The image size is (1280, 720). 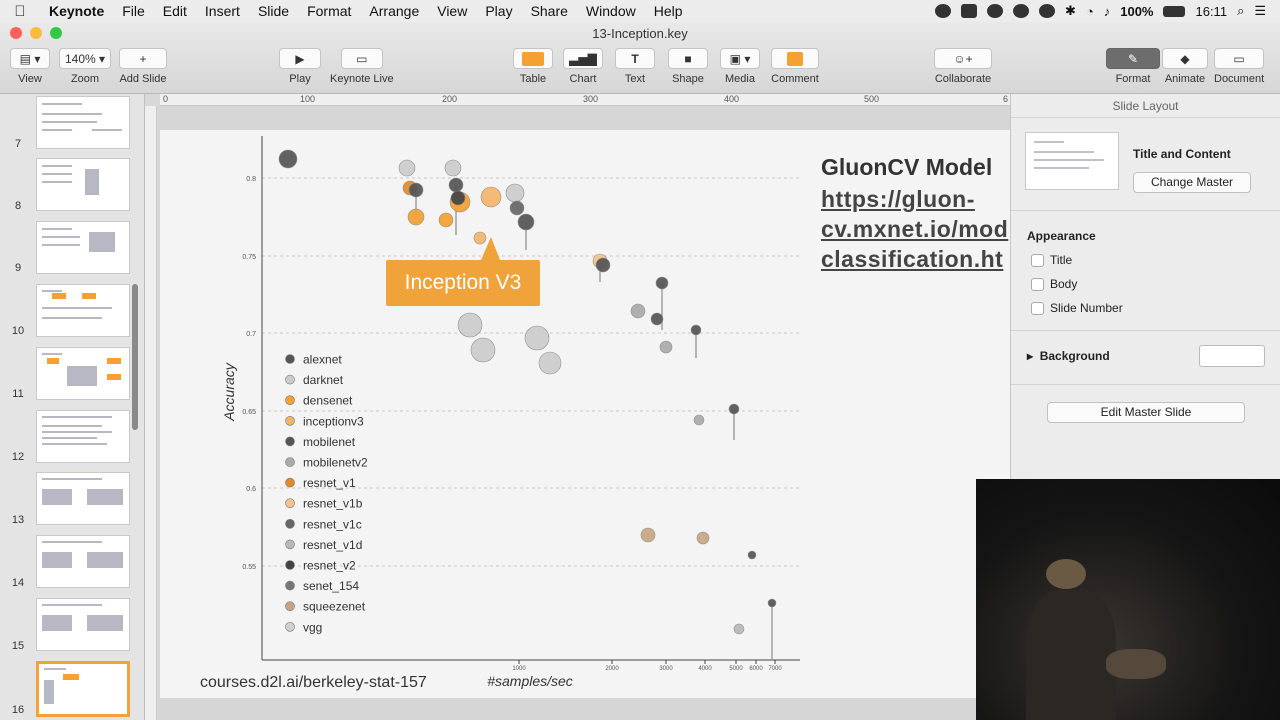 What do you see at coordinates (1070, 10) in the screenshot?
I see `bluetooth-icon: ✱` at bounding box center [1070, 10].